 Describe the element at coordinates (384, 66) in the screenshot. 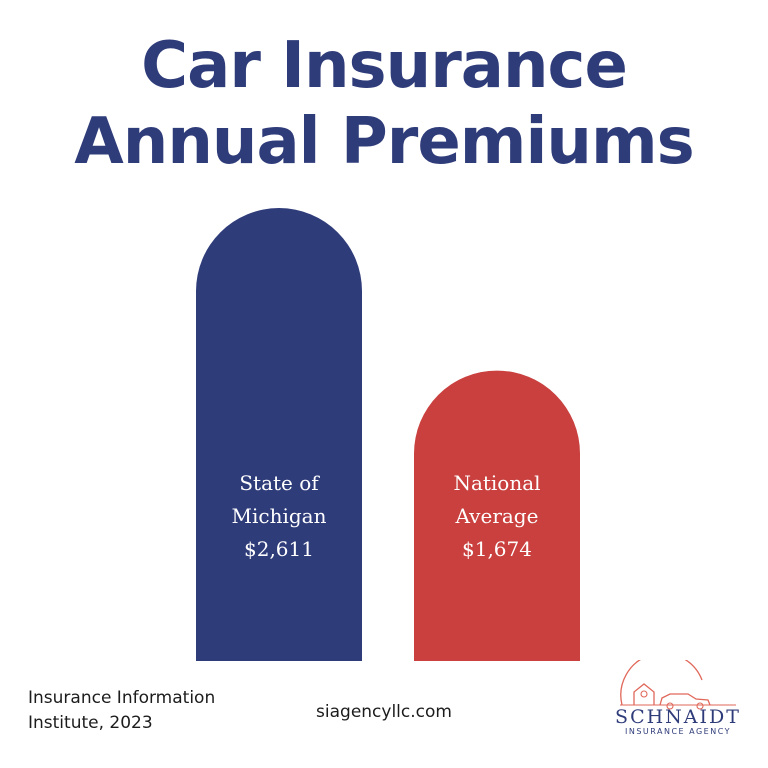

I see `title-line-1: Car Insurance` at that location.